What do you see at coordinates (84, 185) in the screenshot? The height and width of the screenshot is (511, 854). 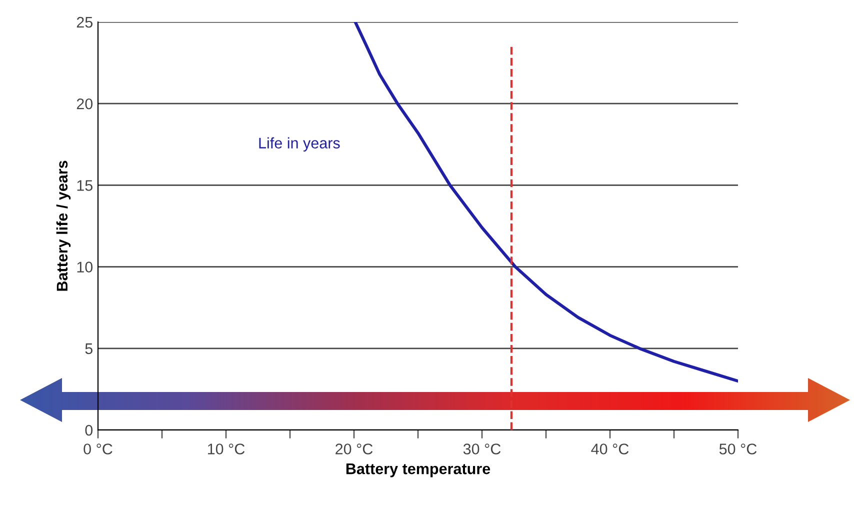 I see `y-tick-label: 15` at bounding box center [84, 185].